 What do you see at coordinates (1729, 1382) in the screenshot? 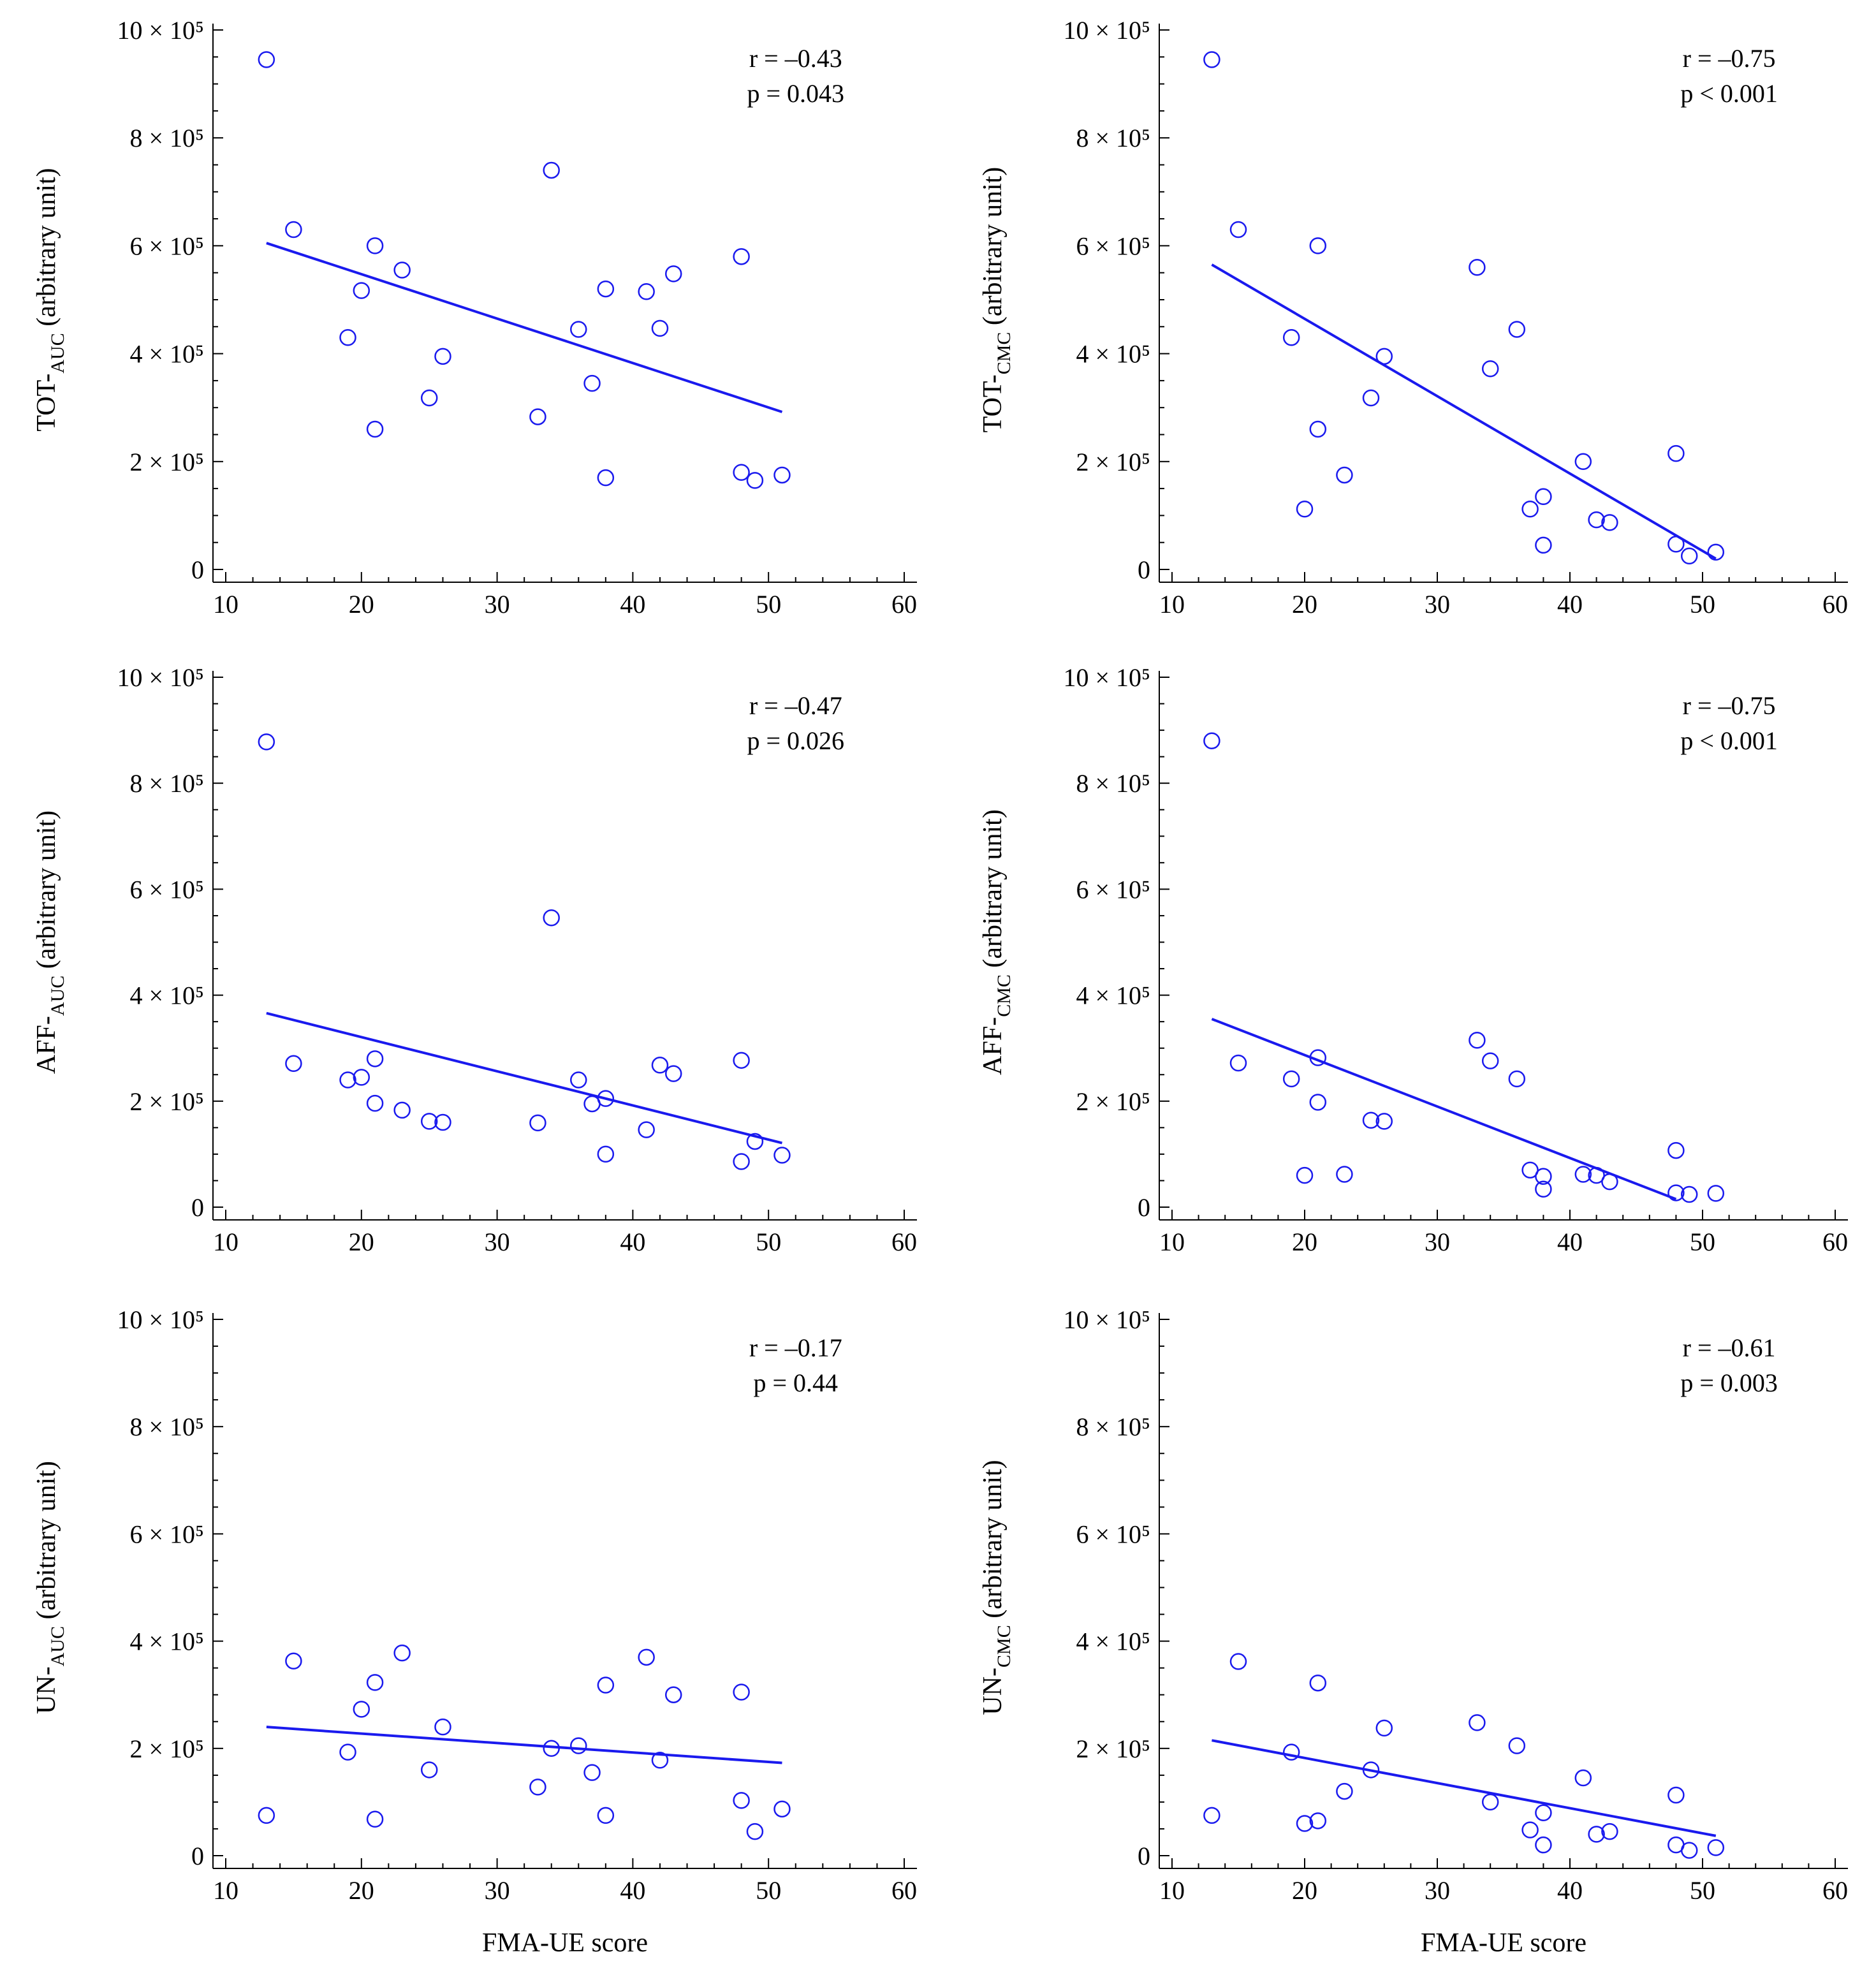
I see `stats-p-label: p = 0.003` at bounding box center [1729, 1382].